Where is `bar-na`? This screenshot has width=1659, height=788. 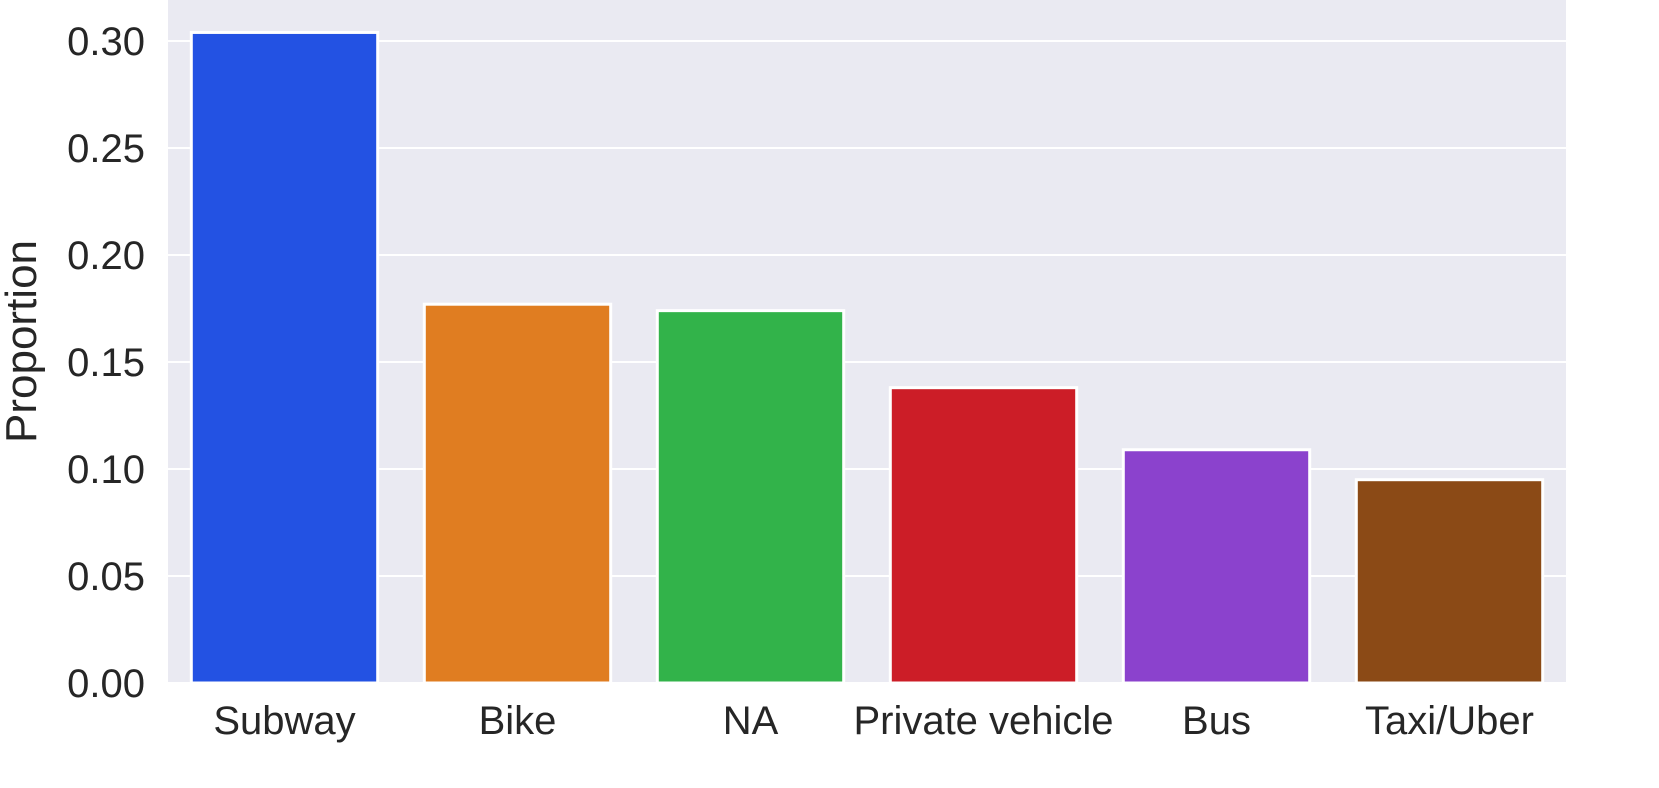
bar-na is located at coordinates (750, 497).